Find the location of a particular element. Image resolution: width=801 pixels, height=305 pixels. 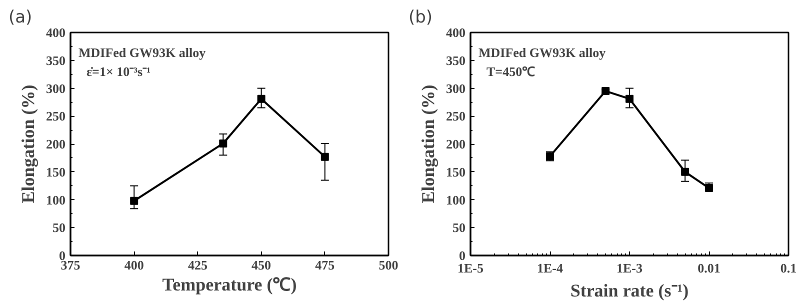

x-axis-title: Temperature (℃) is located at coordinates (229, 284).